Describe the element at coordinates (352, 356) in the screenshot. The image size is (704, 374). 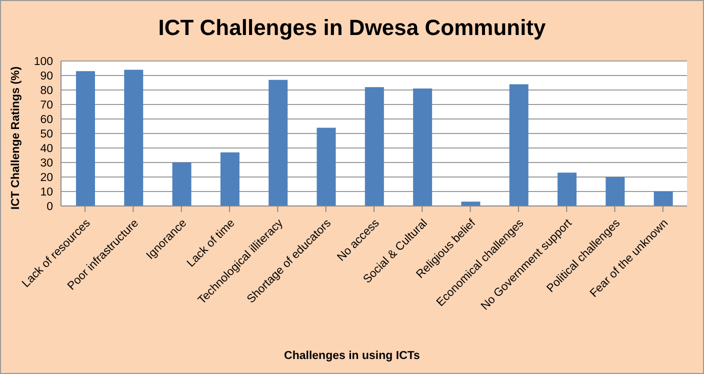
I see `x-axis-title: Challenges in using ICTs` at that location.